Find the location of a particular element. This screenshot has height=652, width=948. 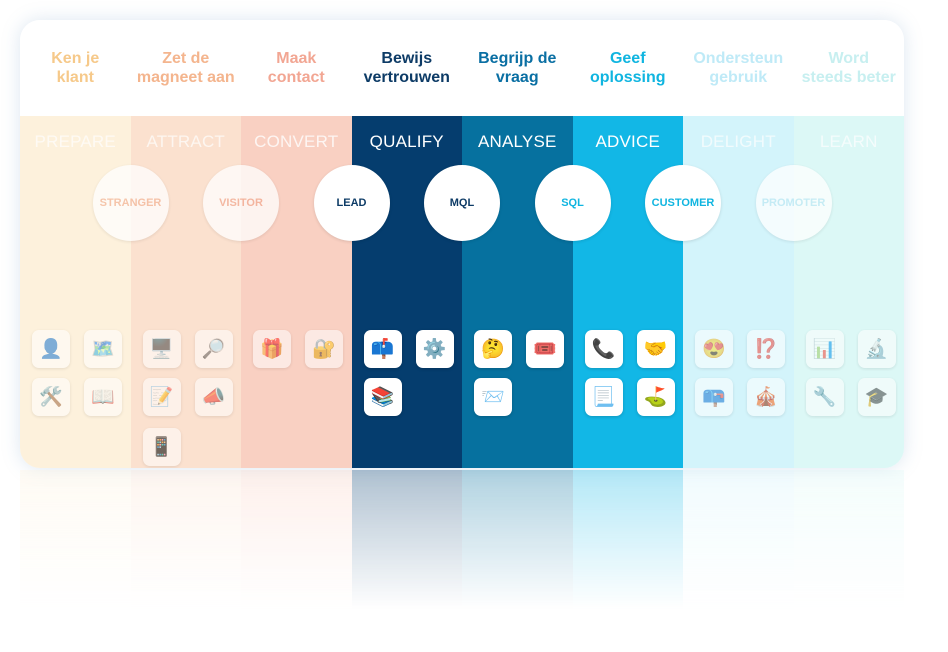

thinking-face-icon: 🤔 is located at coordinates (493, 349).